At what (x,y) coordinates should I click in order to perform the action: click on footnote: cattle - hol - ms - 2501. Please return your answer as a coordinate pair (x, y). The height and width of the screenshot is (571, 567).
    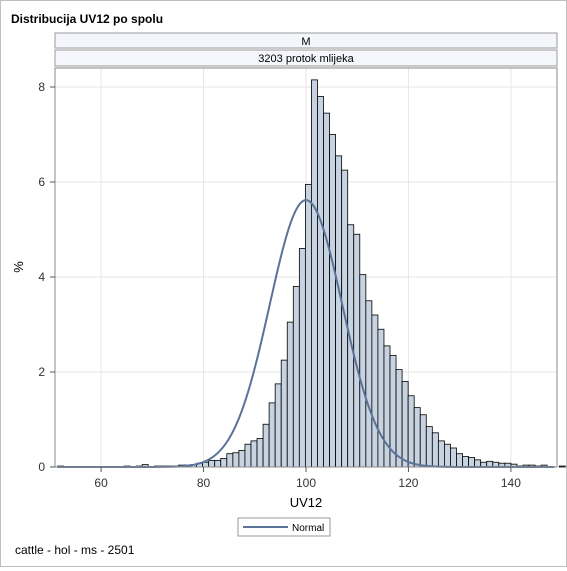
    Looking at the image, I should click on (75, 550).